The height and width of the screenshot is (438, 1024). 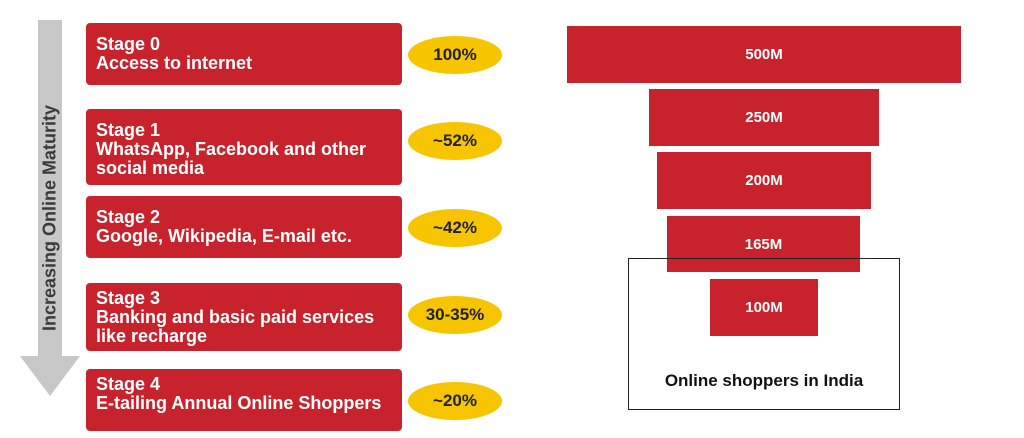 I want to click on stage-2-percent-badge: ~42%, so click(x=455, y=228).